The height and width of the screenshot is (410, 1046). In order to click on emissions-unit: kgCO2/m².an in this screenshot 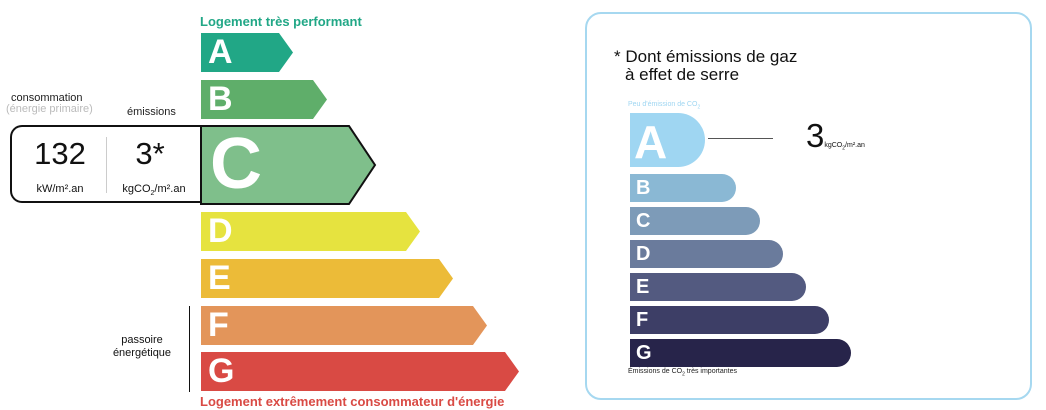, I will do `click(154, 190)`.